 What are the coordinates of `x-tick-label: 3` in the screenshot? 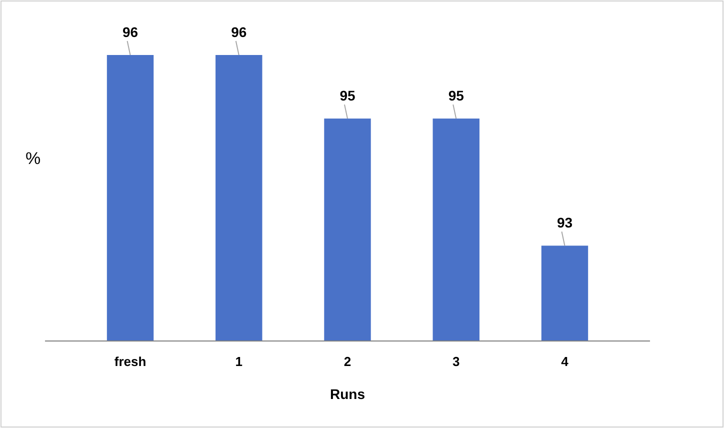 It's located at (456, 361).